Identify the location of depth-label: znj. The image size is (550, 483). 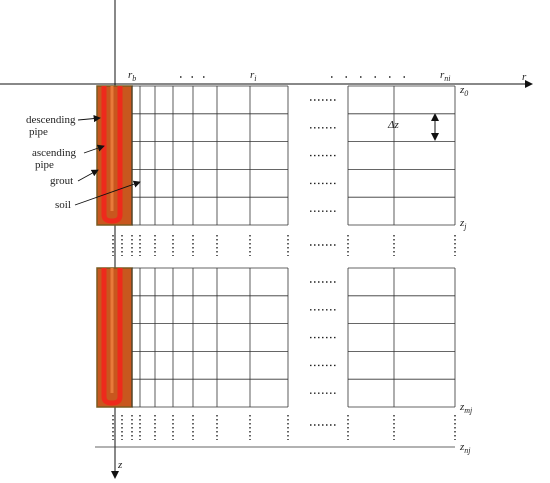
(465, 448).